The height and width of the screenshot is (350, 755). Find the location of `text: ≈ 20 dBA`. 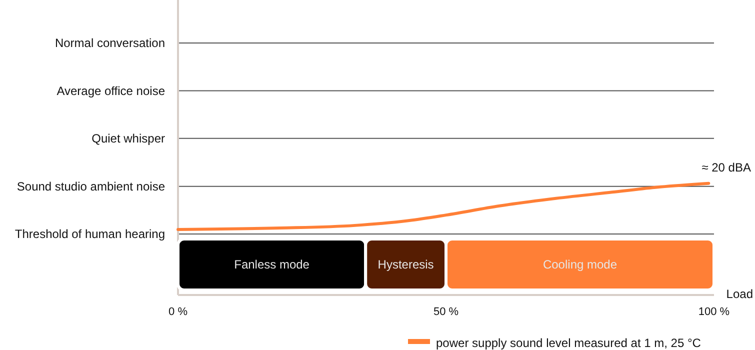

text: ≈ 20 dBA is located at coordinates (726, 167).